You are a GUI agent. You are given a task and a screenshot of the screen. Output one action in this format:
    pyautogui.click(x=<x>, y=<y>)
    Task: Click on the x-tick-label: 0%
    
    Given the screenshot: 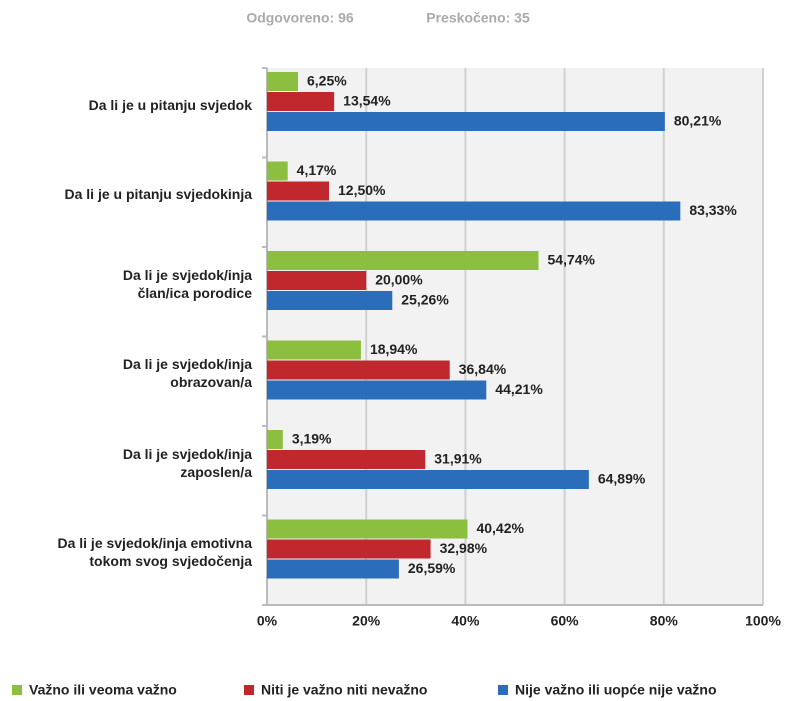 What is the action you would take?
    pyautogui.click(x=267, y=621)
    